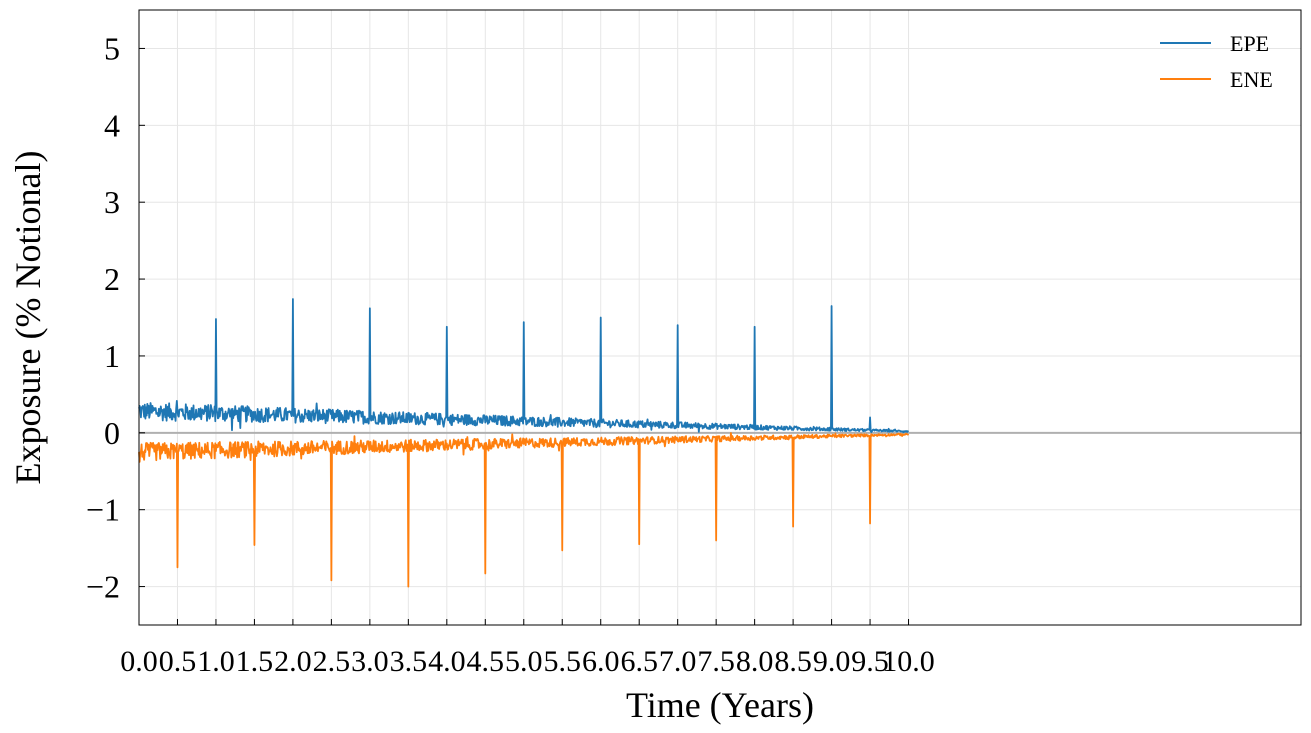 The width and height of the screenshot is (1311, 733). Describe the element at coordinates (1251, 79) in the screenshot. I see `legend-label-ene: ENE` at that location.